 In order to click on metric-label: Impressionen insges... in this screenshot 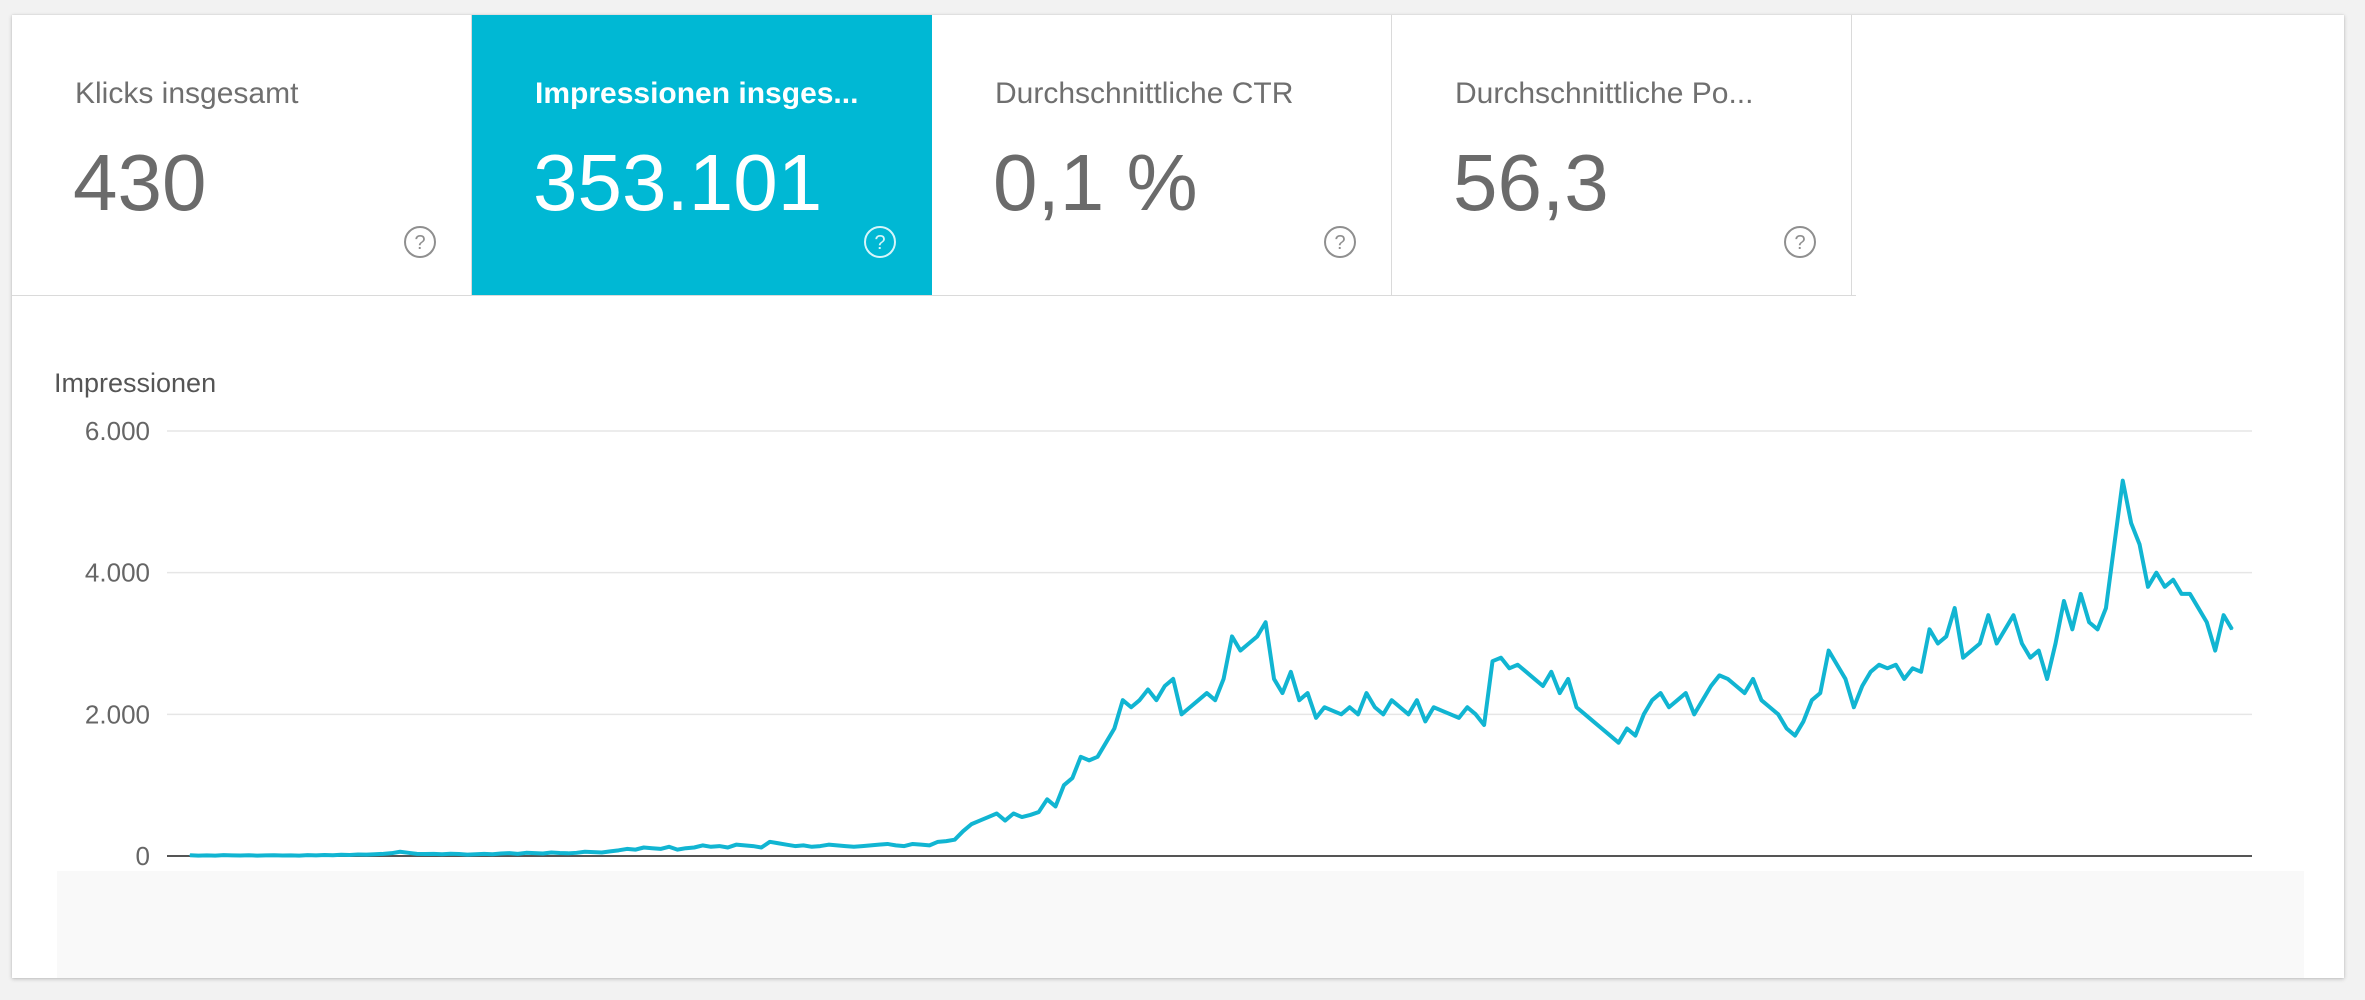, I will do `click(697, 93)`.